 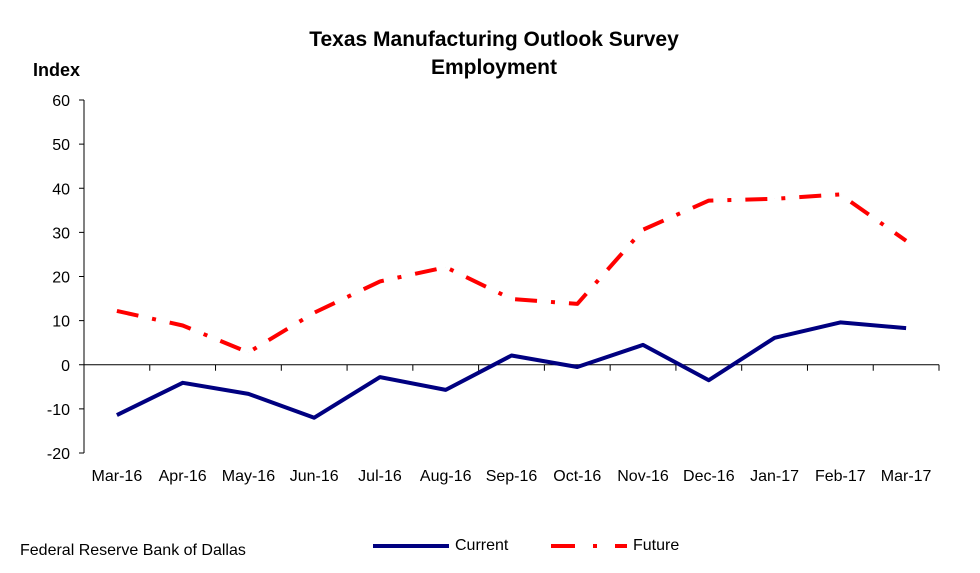 I want to click on legend-swatch-current, so click(x=411, y=546).